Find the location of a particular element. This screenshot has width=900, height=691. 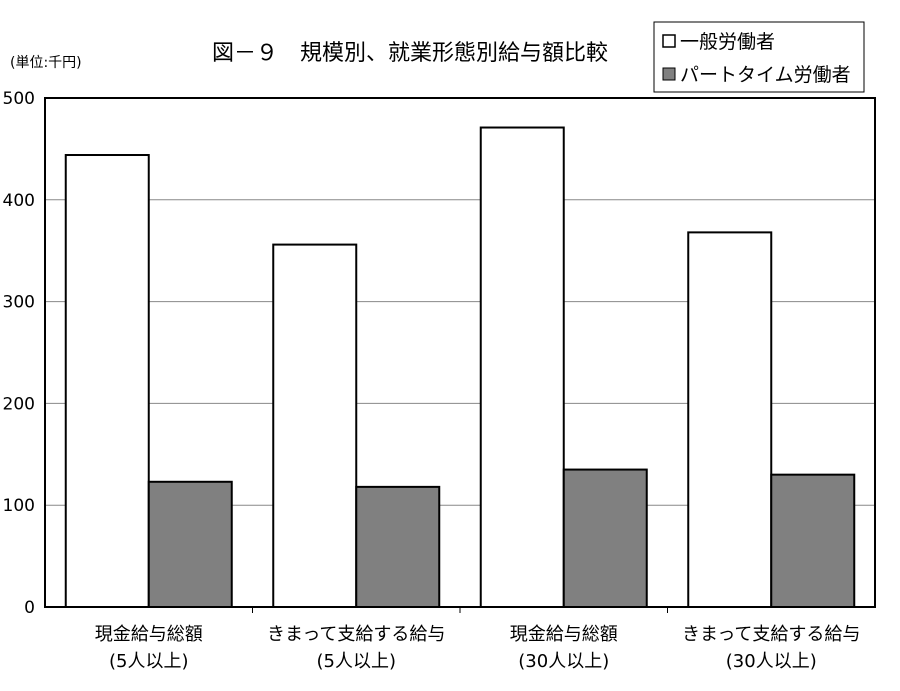

legend: 一般労働者 パートタイム労働者 is located at coordinates (759, 57).